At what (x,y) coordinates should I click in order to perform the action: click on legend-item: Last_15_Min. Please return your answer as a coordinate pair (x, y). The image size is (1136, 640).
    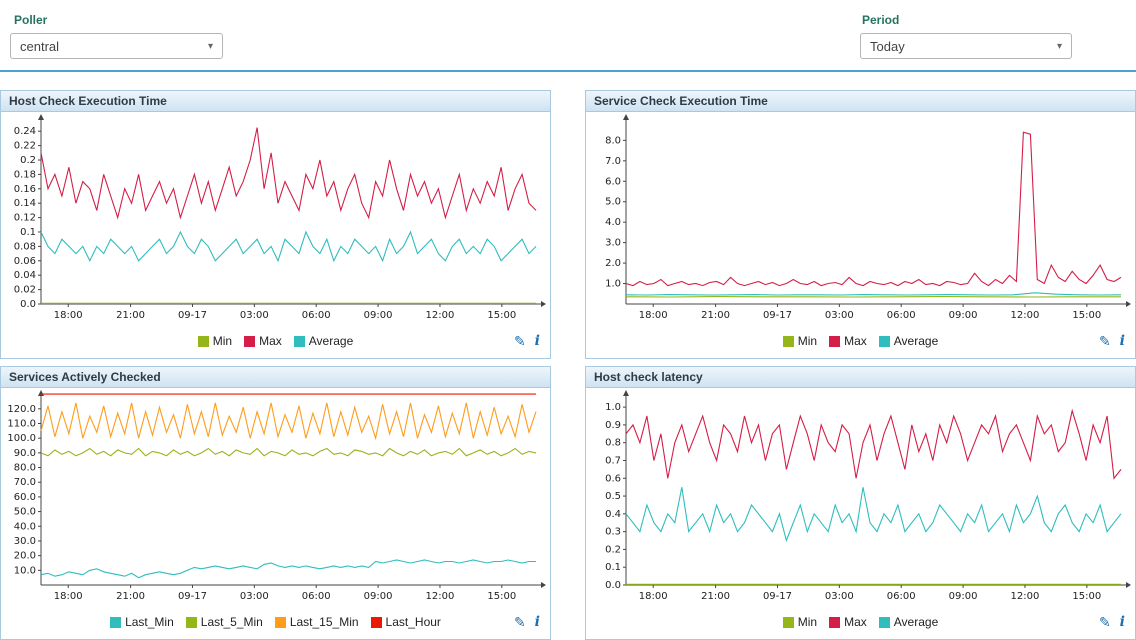
    Looking at the image, I should click on (316, 622).